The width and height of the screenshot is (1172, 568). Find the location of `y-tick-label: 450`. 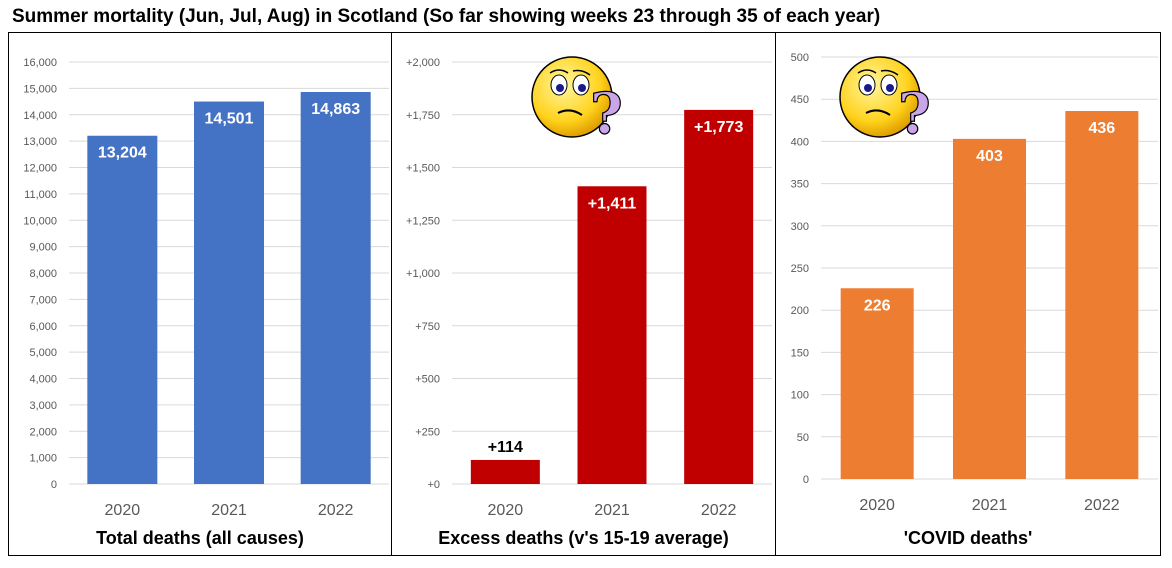

y-tick-label: 450 is located at coordinates (800, 100).